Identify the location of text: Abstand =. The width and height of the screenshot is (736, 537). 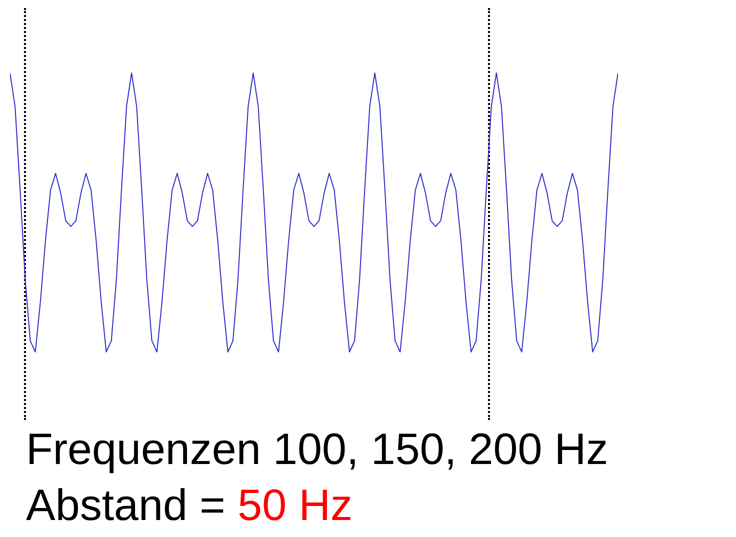
(126, 505).